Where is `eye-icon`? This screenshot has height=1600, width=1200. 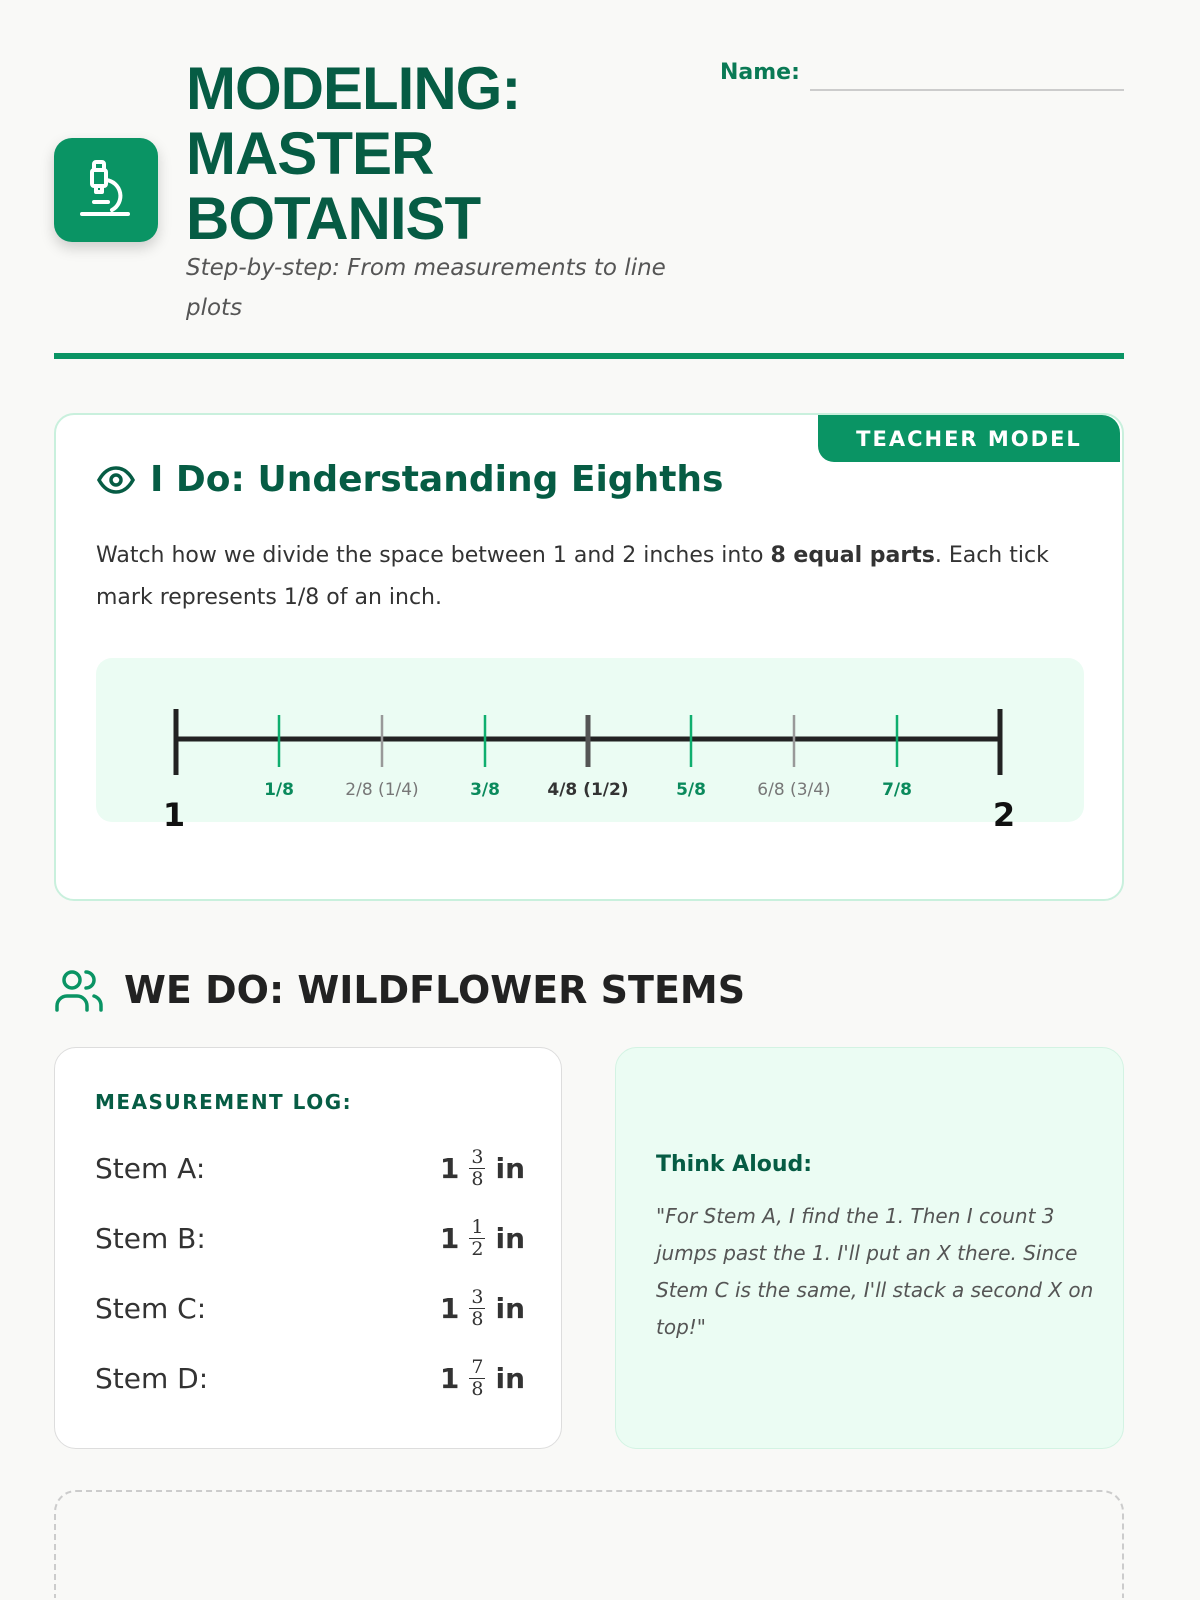 eye-icon is located at coordinates (116, 479).